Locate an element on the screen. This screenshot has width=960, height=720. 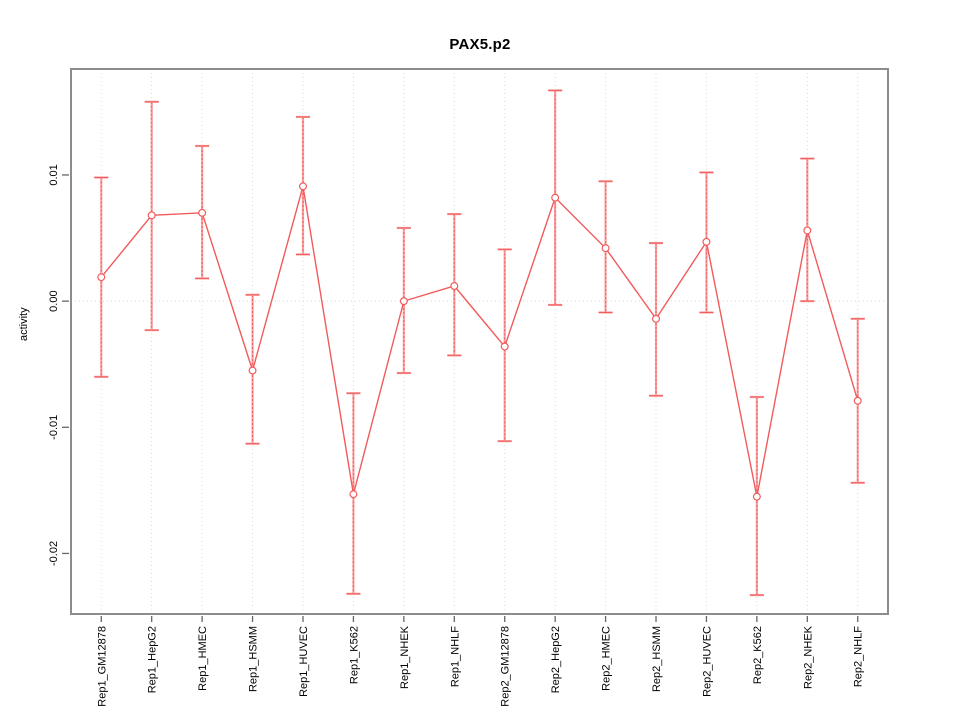
x-tick-label: Rep1_NHLF is located at coordinates (455, 656).